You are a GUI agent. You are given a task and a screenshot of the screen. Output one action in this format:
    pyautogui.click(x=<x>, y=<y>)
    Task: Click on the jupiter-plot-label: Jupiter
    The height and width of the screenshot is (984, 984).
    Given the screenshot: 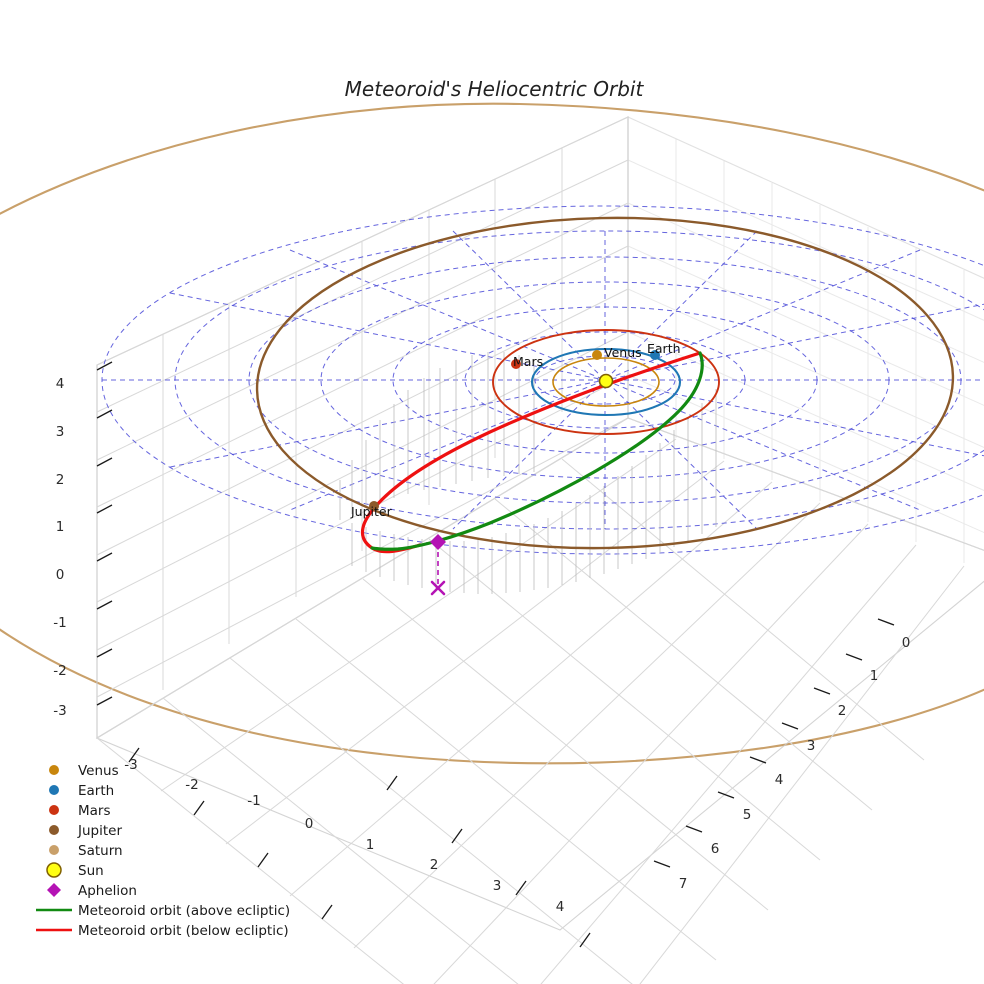 What is the action you would take?
    pyautogui.click(x=371, y=511)
    